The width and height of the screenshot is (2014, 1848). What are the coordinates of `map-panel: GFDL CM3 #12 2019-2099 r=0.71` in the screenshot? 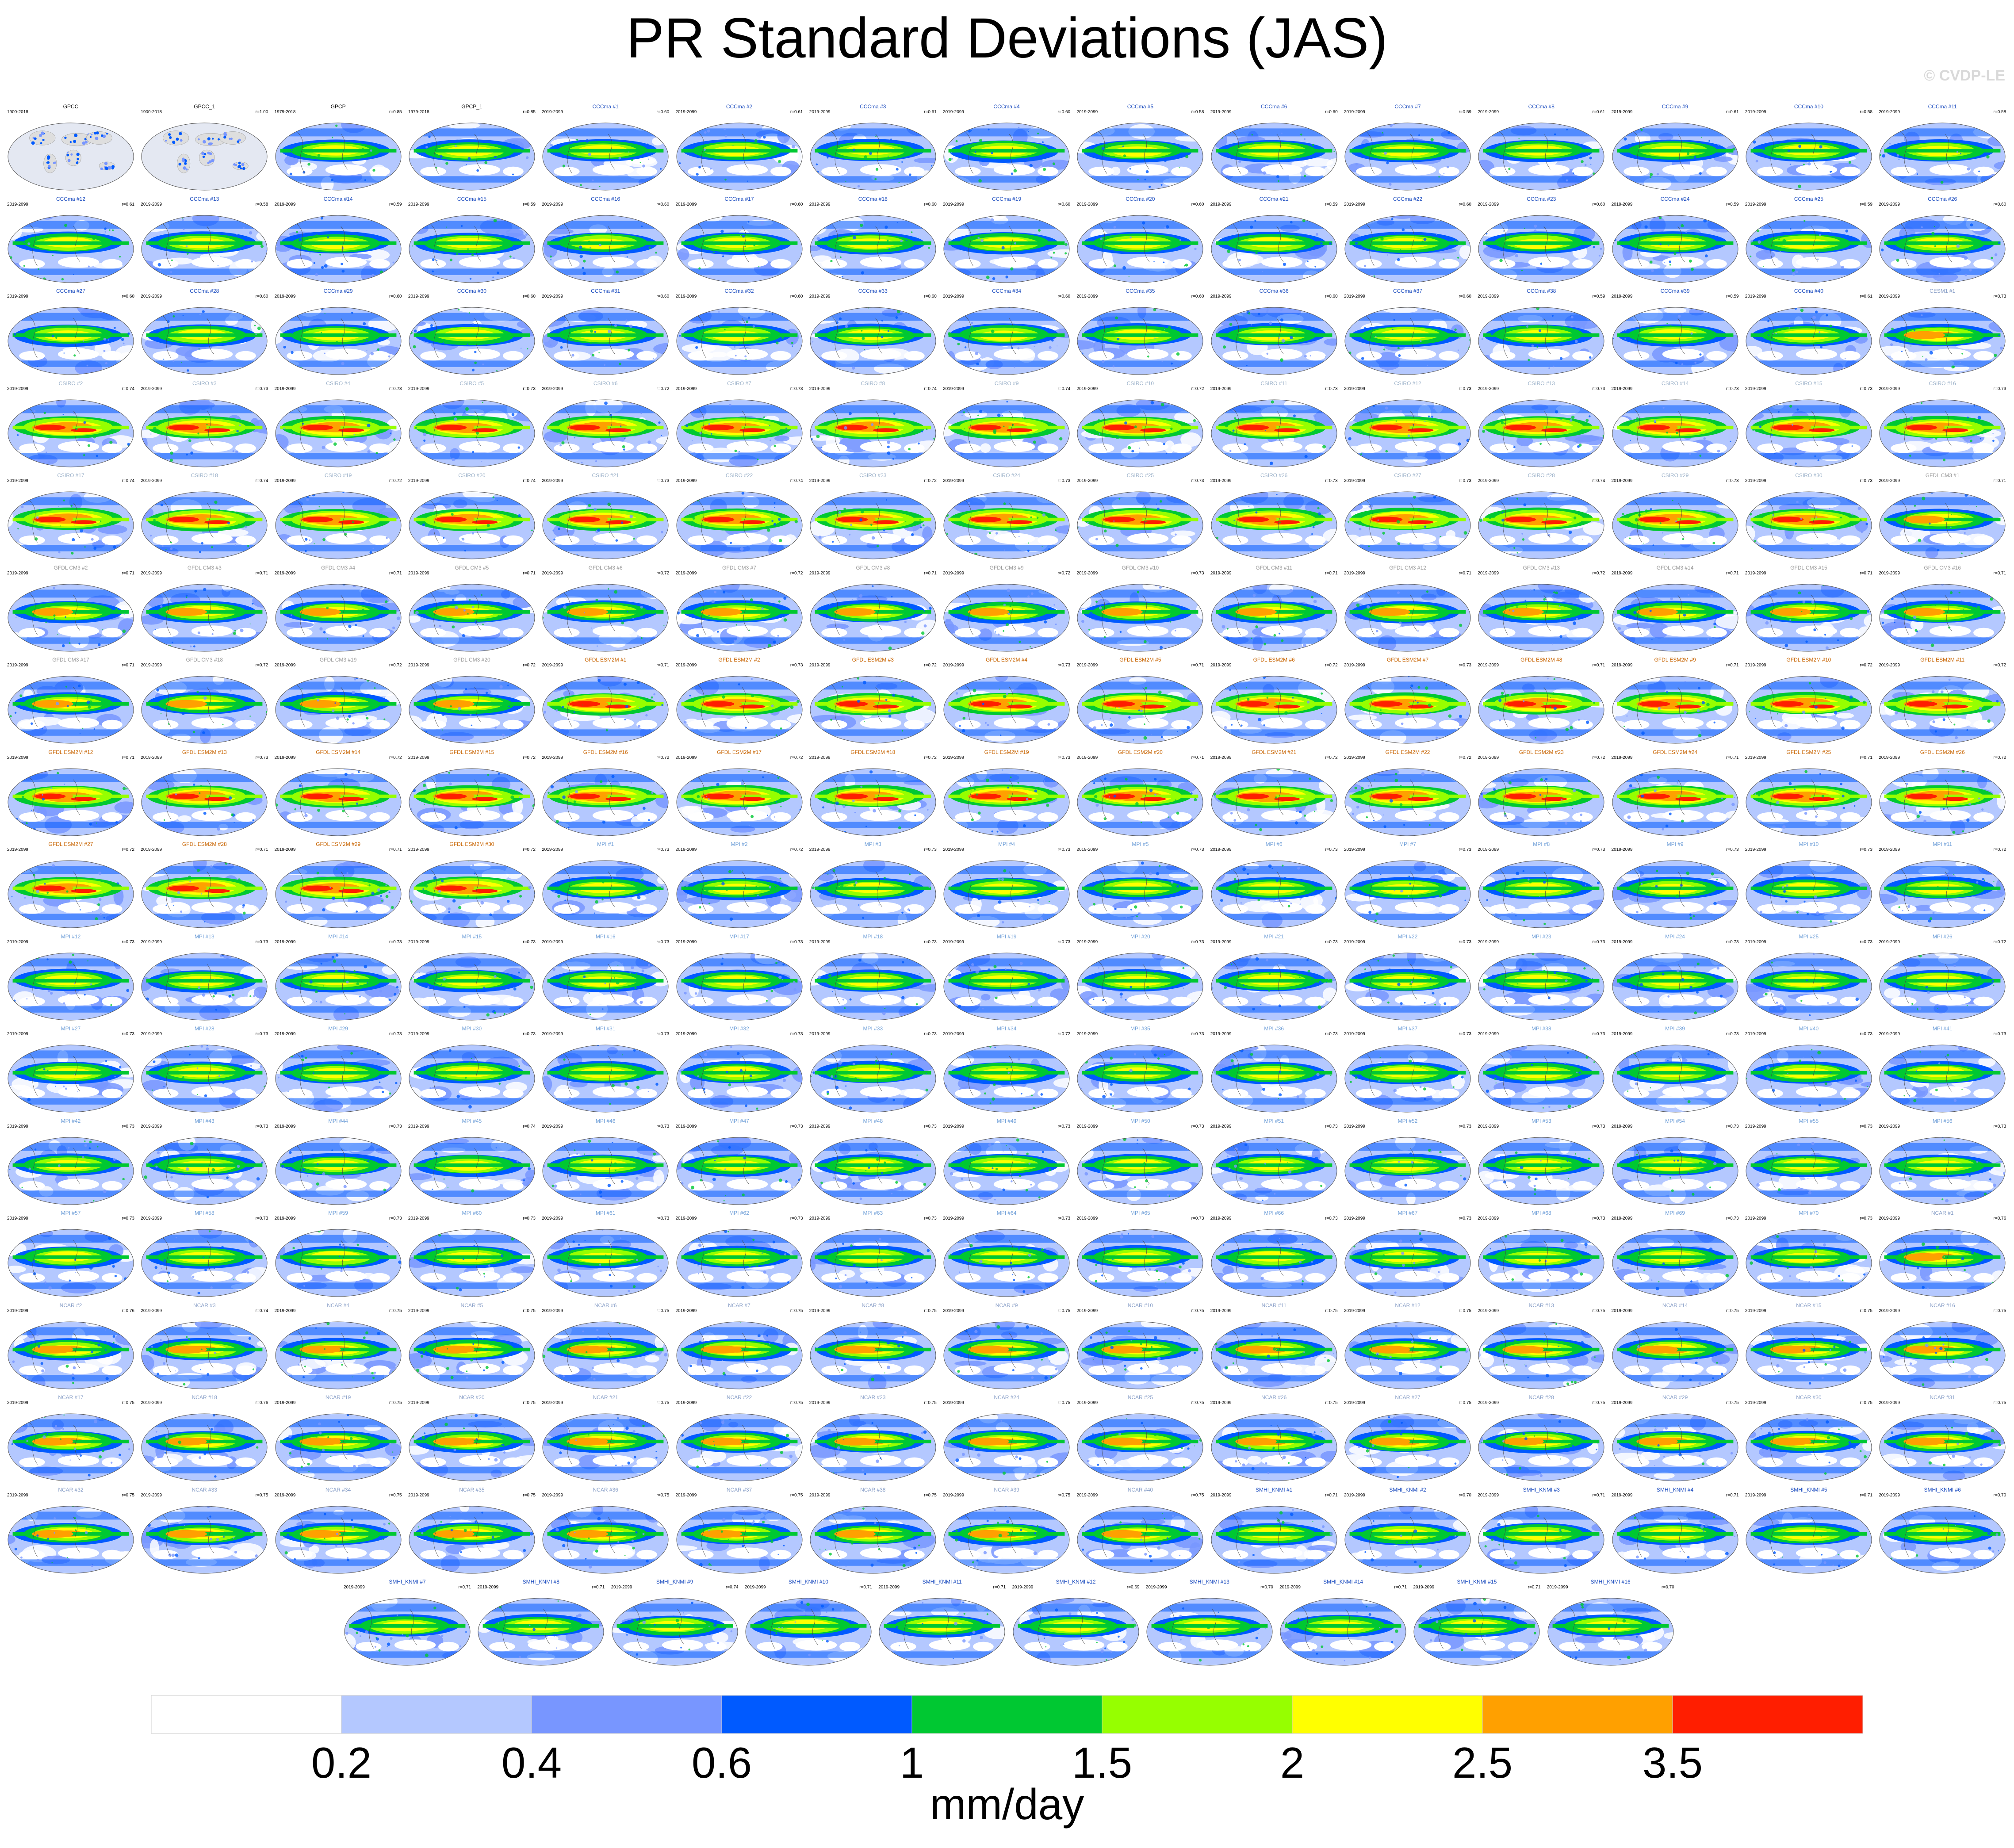 It's located at (1407, 610).